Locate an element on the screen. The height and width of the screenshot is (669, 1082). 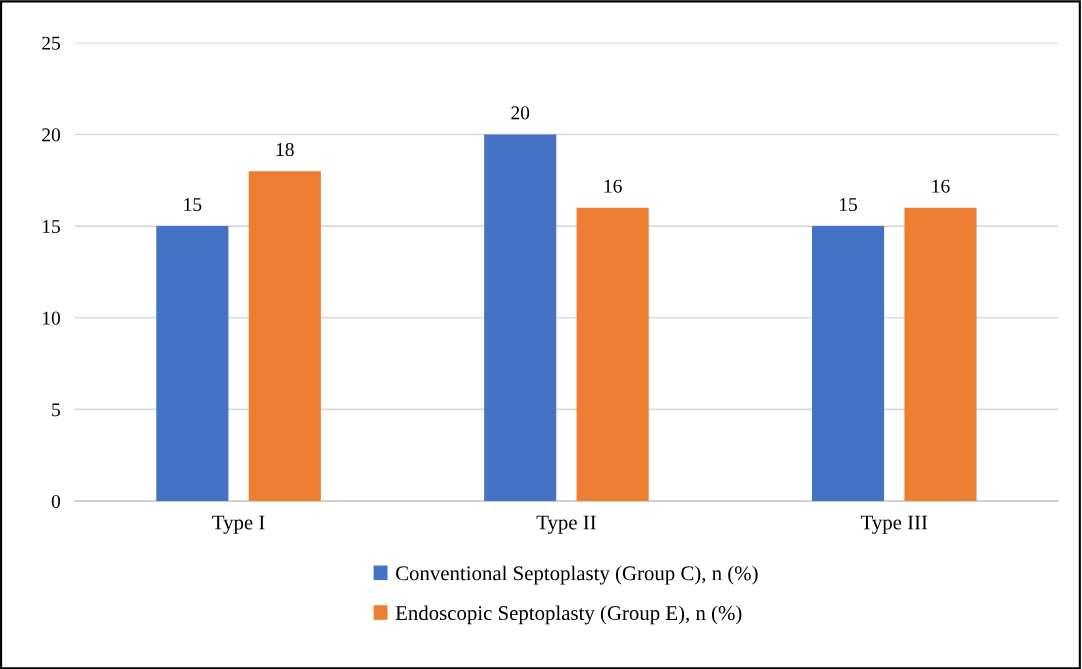
data-label: 20 is located at coordinates (520, 113).